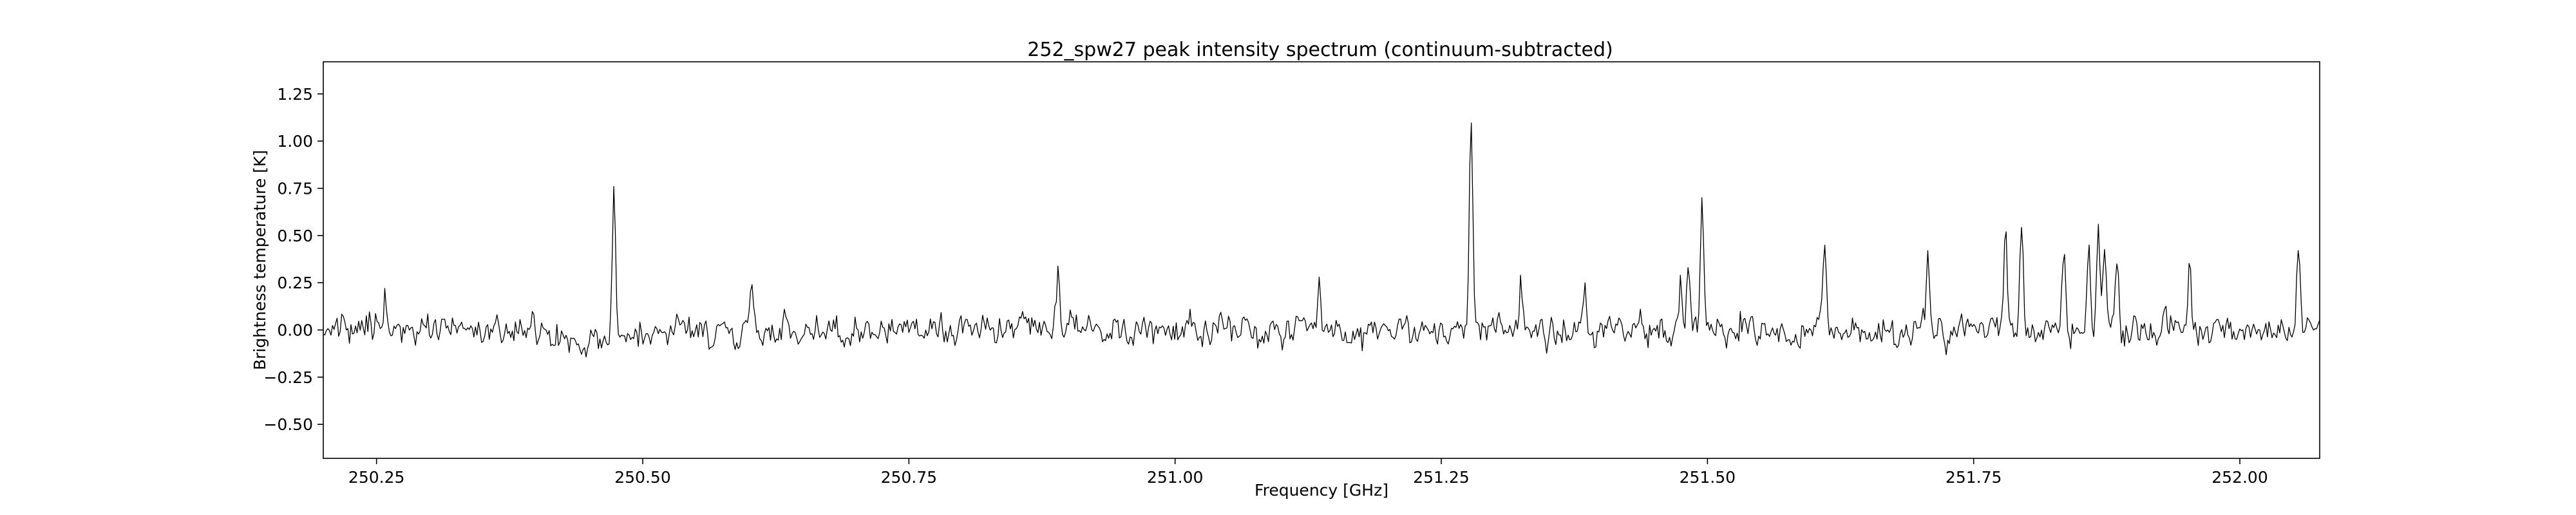 This screenshot has width=2576, height=515. What do you see at coordinates (295, 283) in the screenshot?
I see `y-tick-label: 0.25` at bounding box center [295, 283].